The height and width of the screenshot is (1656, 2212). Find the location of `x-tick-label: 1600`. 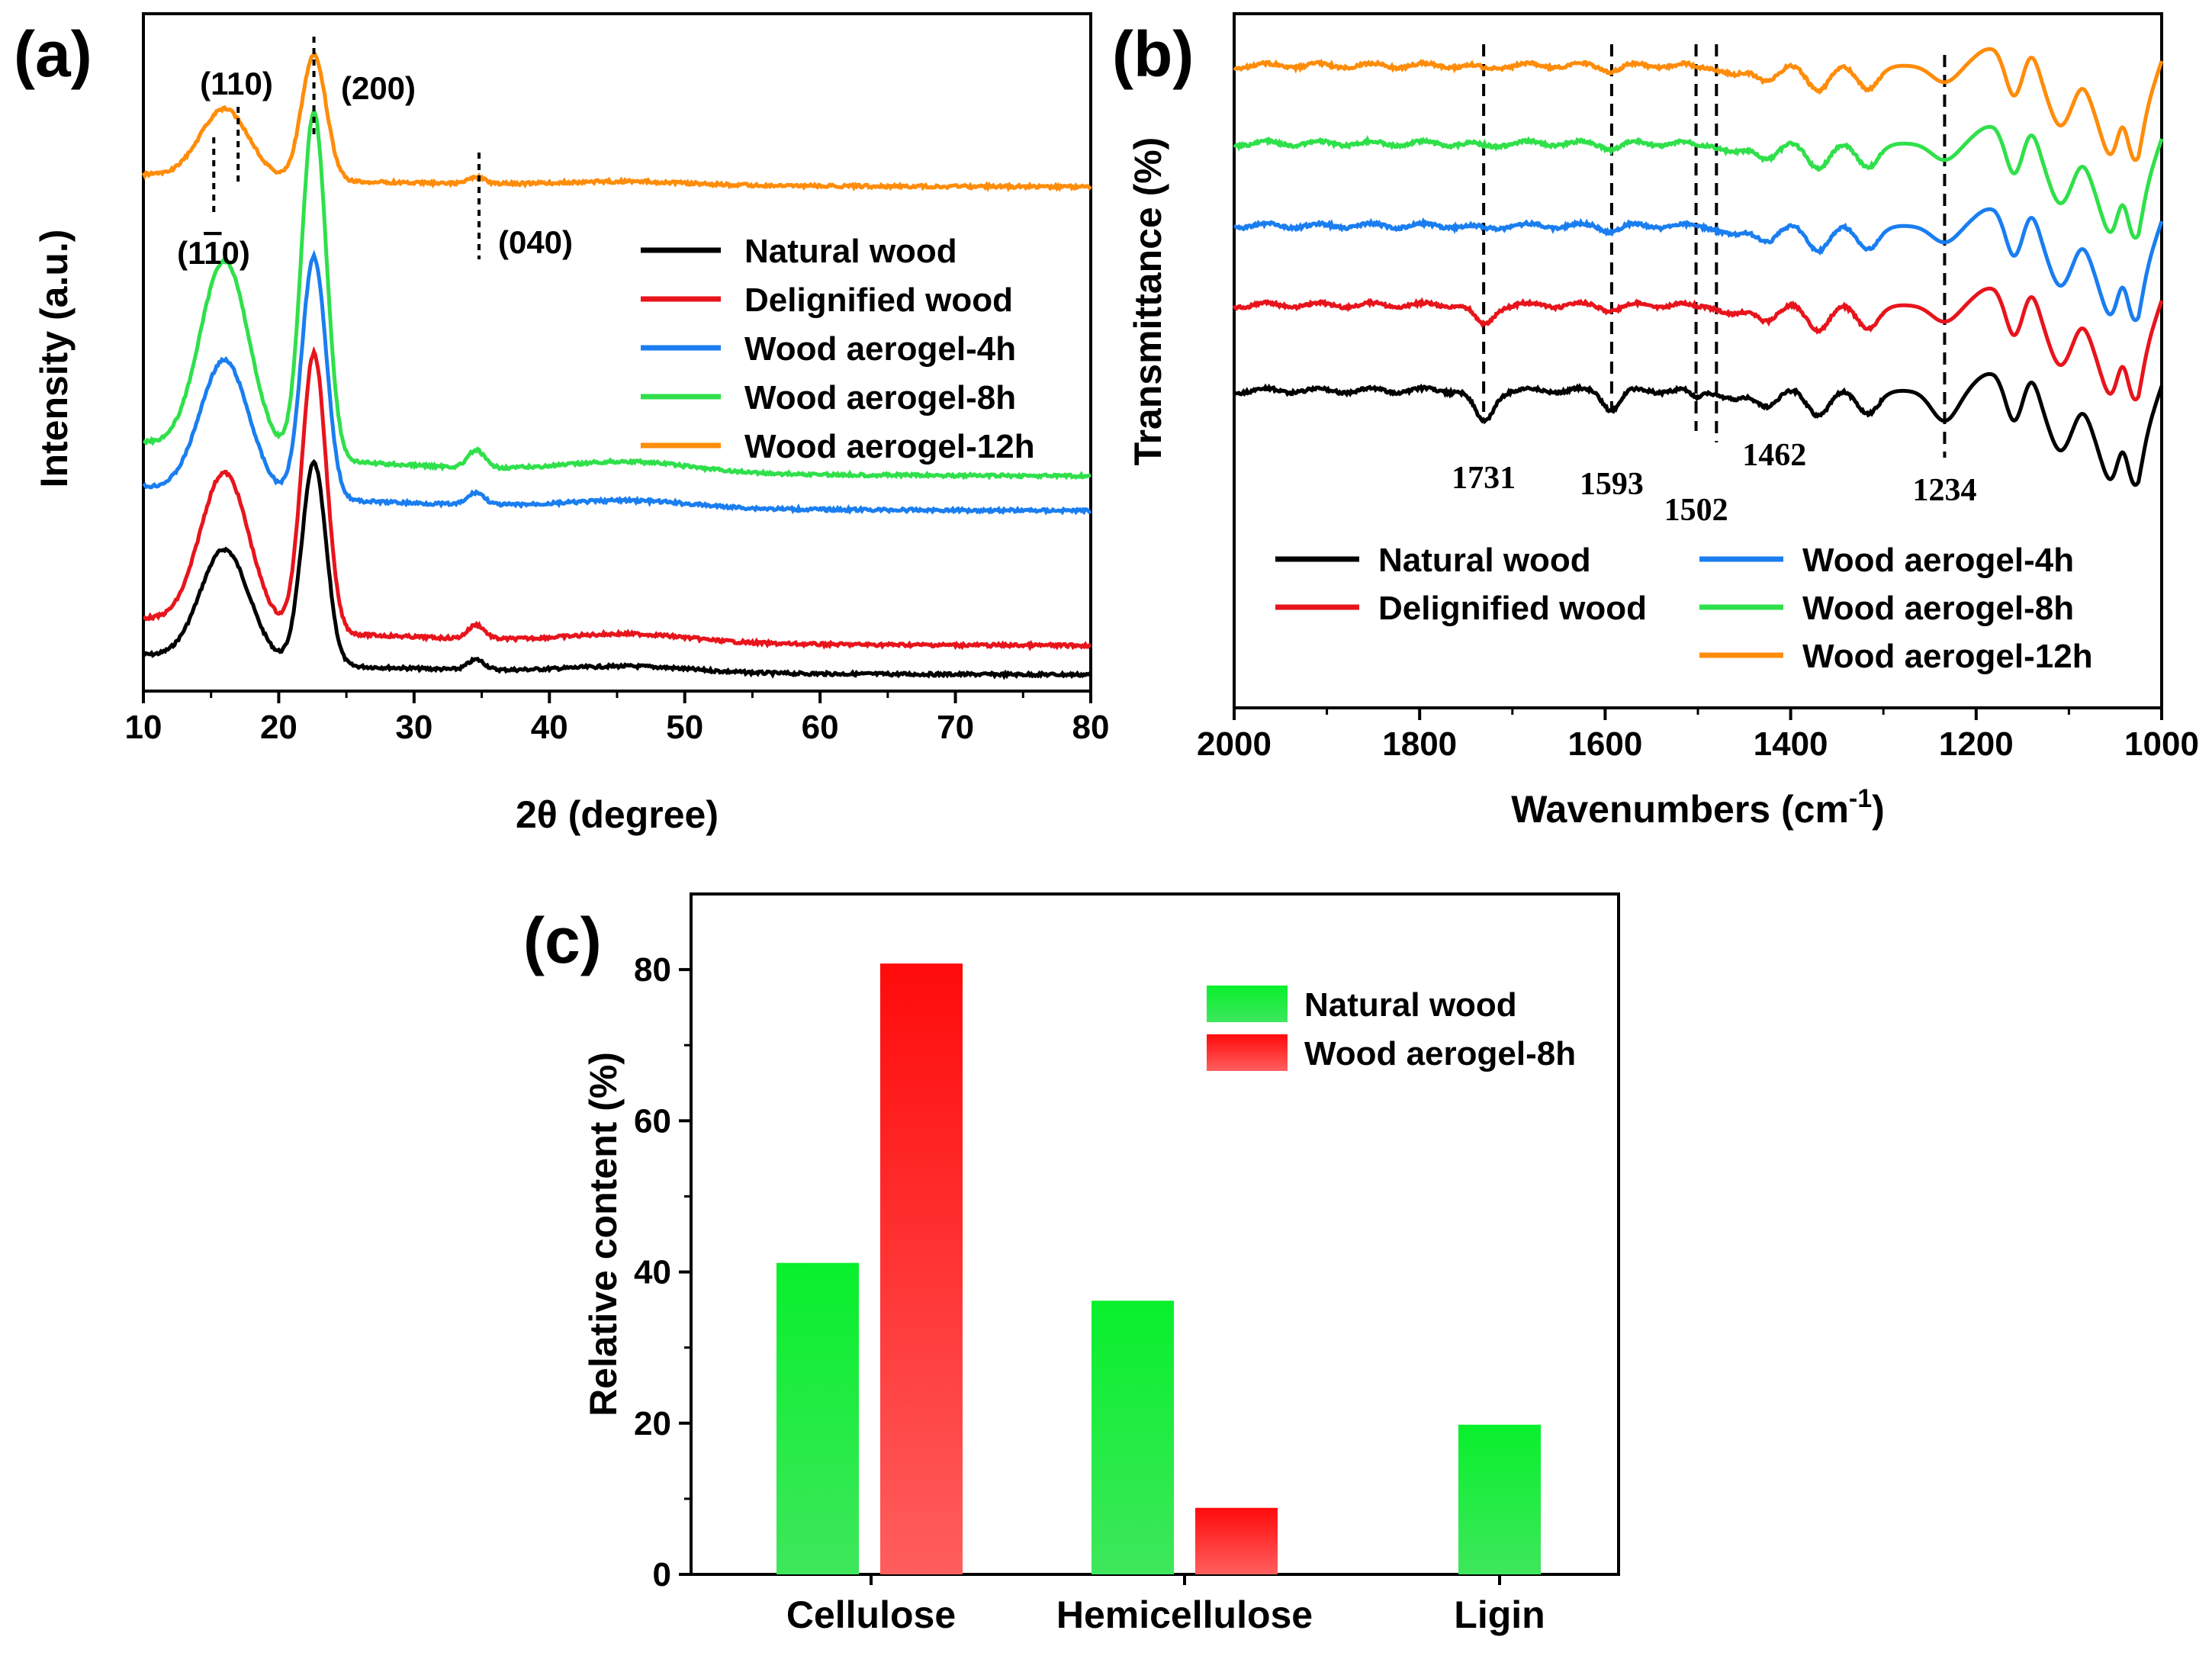

x-tick-label: 1600 is located at coordinates (1604, 744).